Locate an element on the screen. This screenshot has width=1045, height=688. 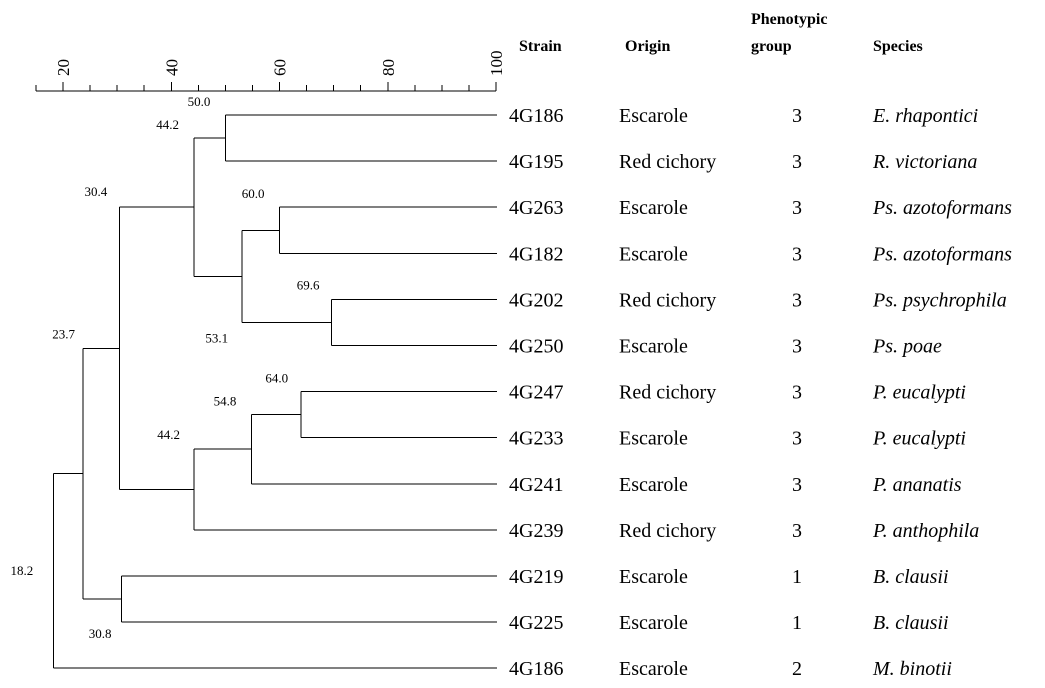
strain-id: 4G233 is located at coordinates (536, 439).